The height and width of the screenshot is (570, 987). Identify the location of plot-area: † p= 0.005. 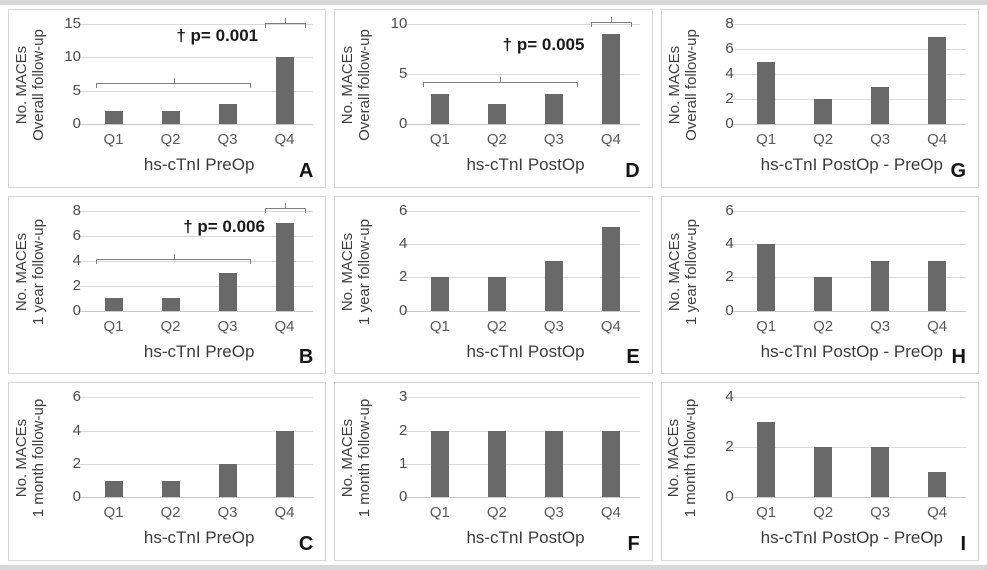
(522, 71).